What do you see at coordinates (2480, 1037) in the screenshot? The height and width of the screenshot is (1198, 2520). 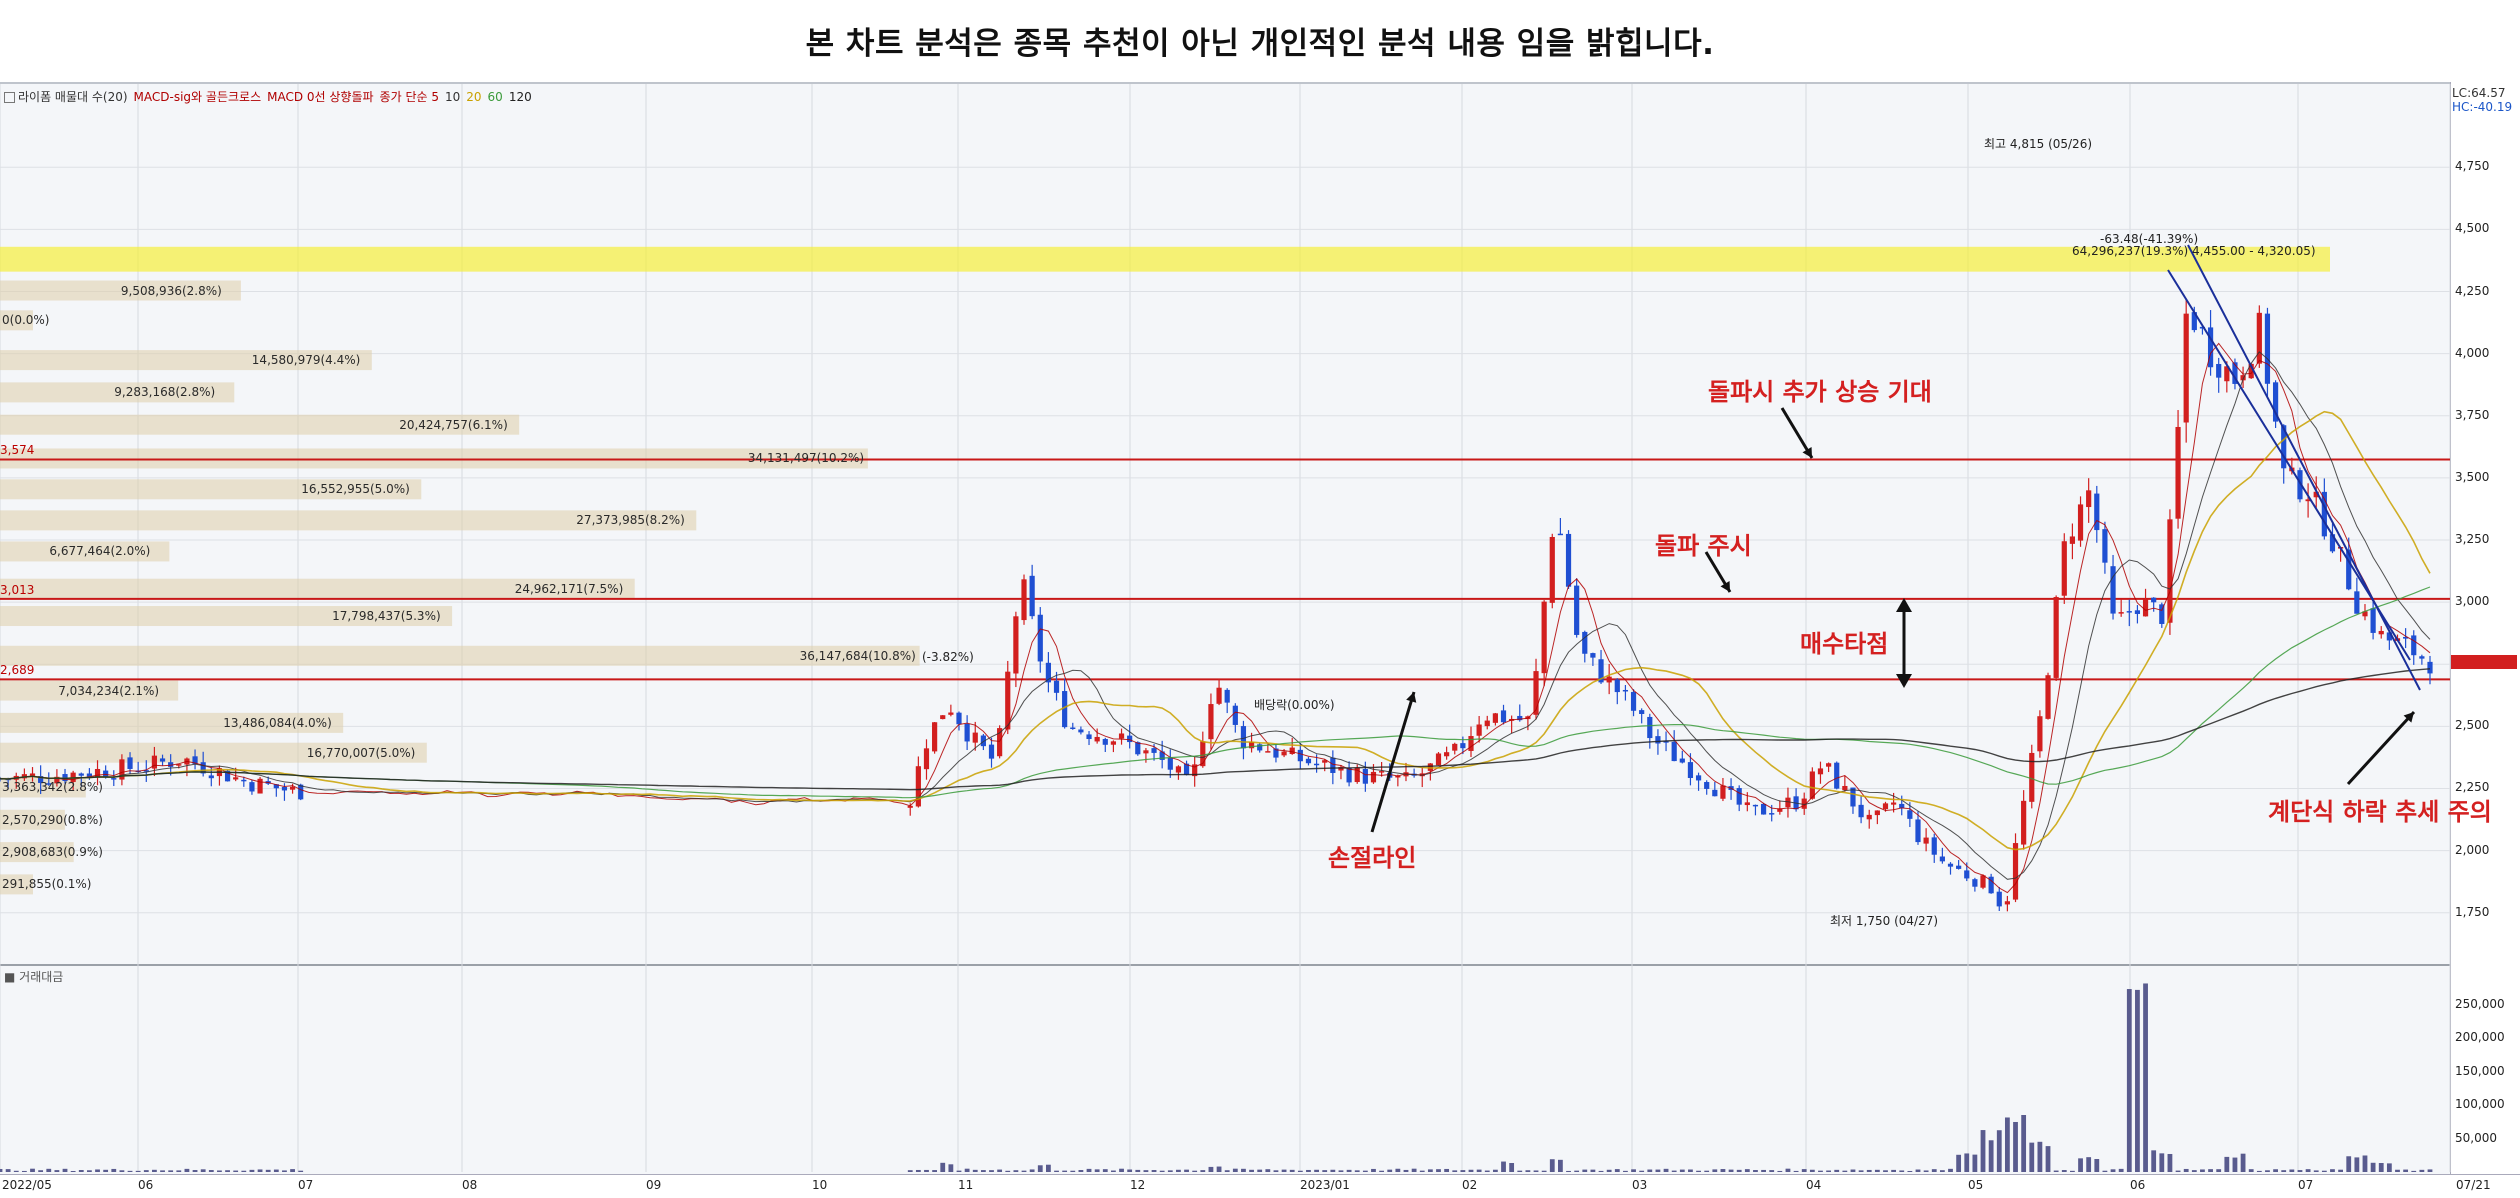 I see `volume-tick-label: 200,000` at bounding box center [2480, 1037].